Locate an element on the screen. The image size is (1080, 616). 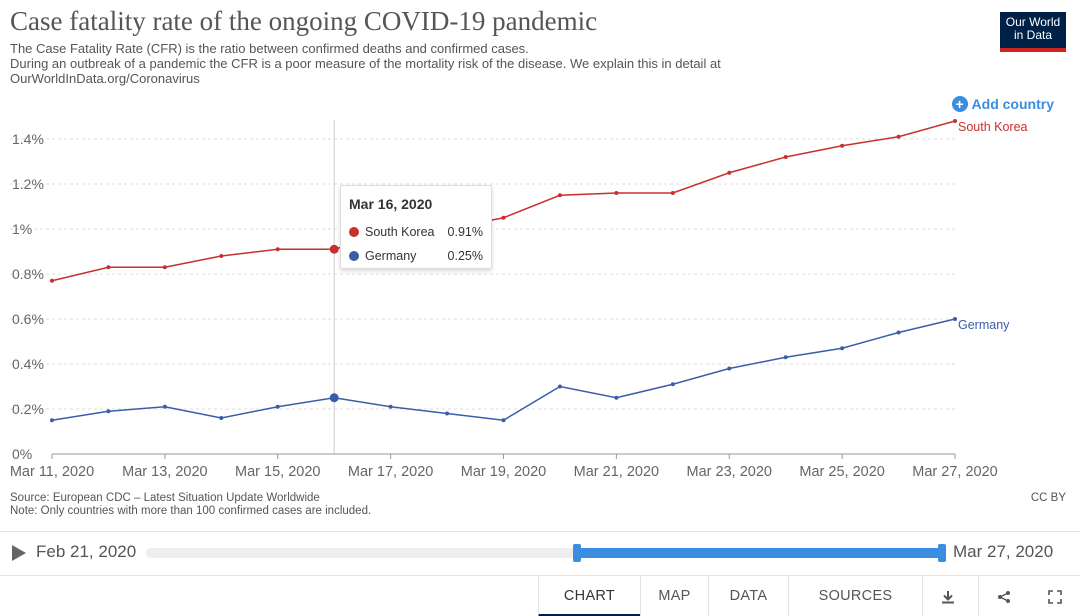
tab-data: DATA is located at coordinates (748, 596).